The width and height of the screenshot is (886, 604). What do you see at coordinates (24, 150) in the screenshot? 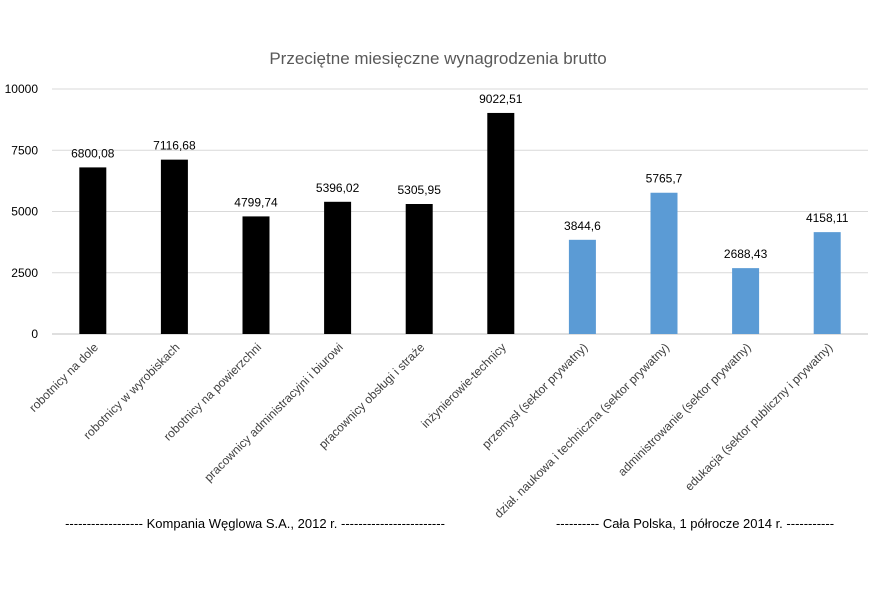
I see `y-tick-label: 7500` at bounding box center [24, 150].